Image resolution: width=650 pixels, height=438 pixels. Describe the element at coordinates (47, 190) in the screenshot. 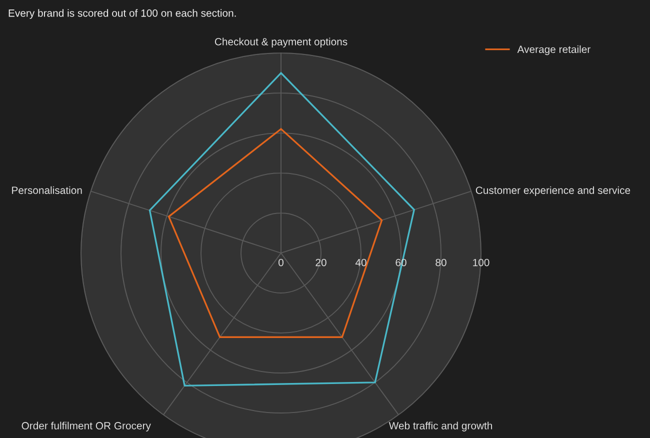

I see `spoke-label: Personalisation` at that location.